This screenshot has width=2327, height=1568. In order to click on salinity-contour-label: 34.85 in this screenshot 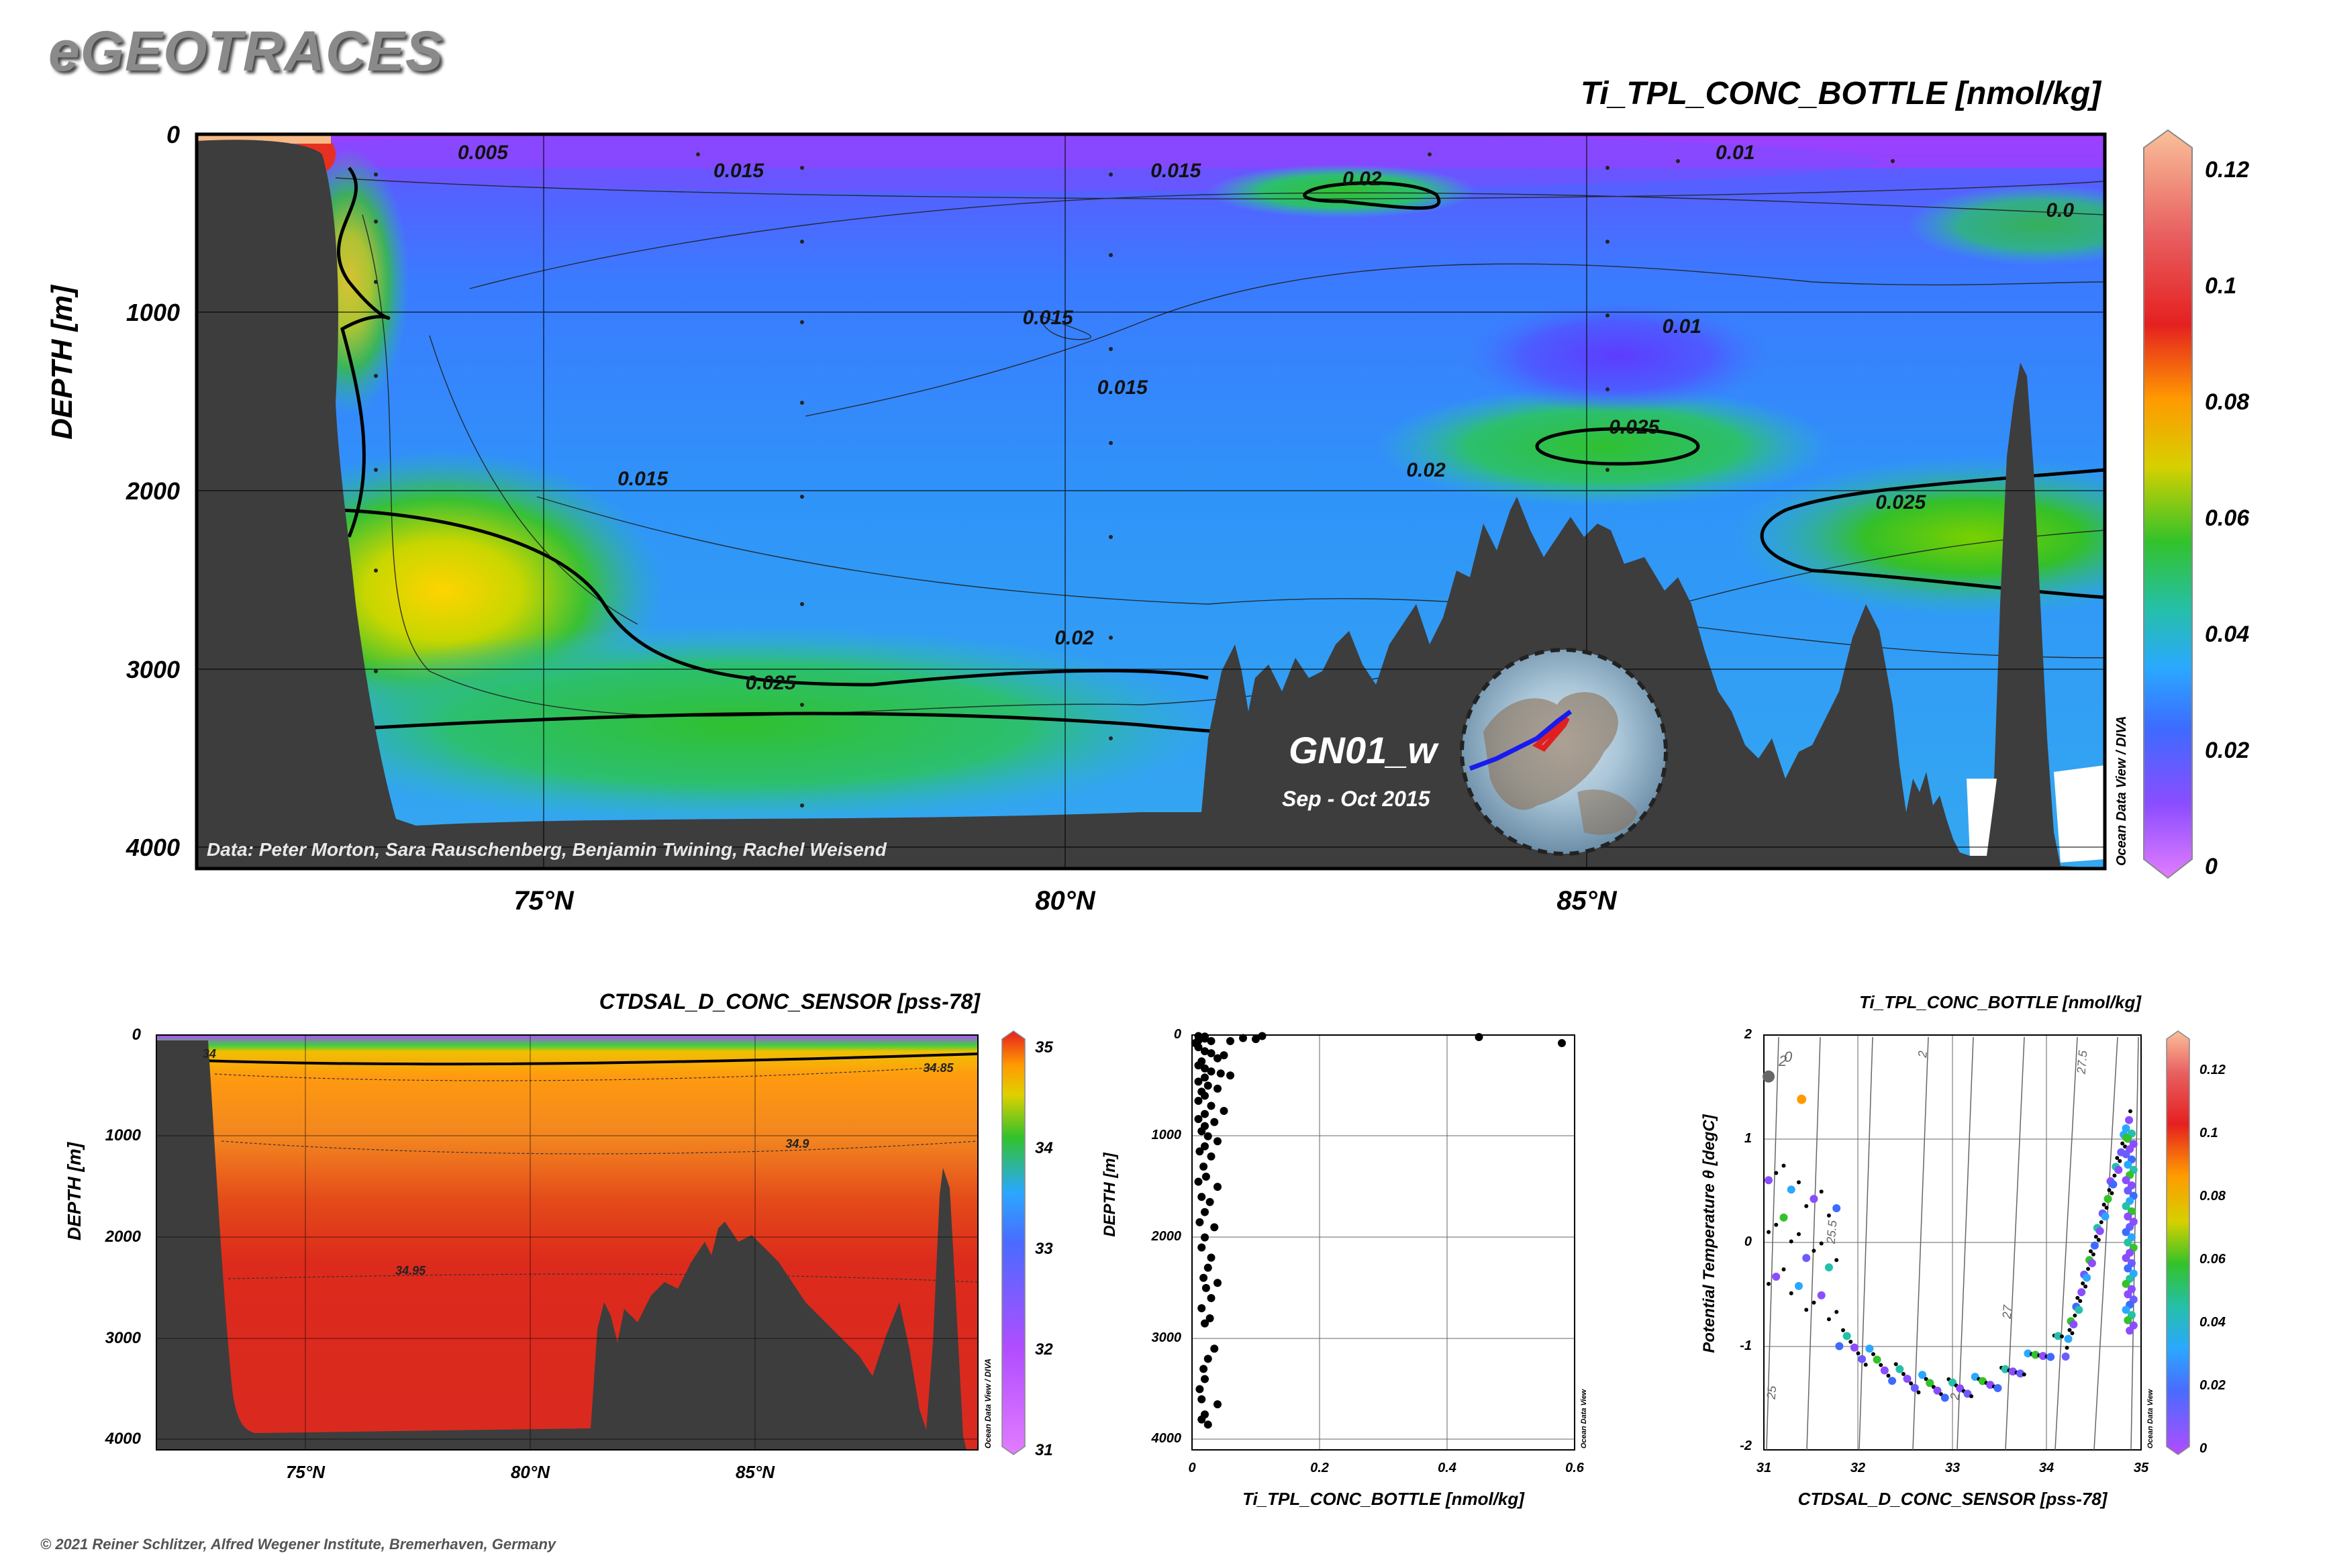, I will do `click(938, 1068)`.